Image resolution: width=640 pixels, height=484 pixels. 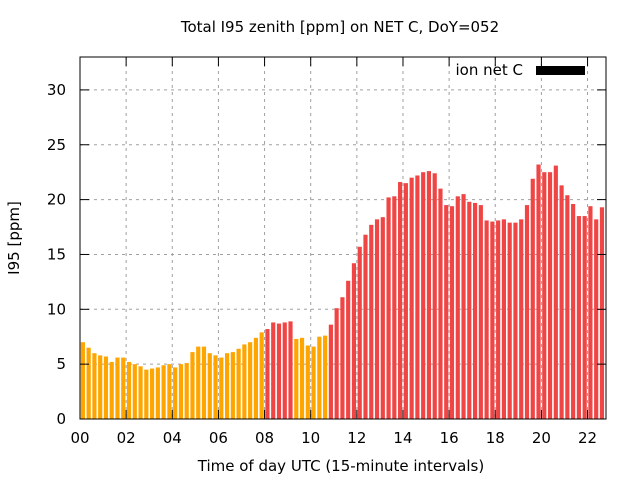 What do you see at coordinates (56, 145) in the screenshot?
I see `y-tick-label: 25` at bounding box center [56, 145].